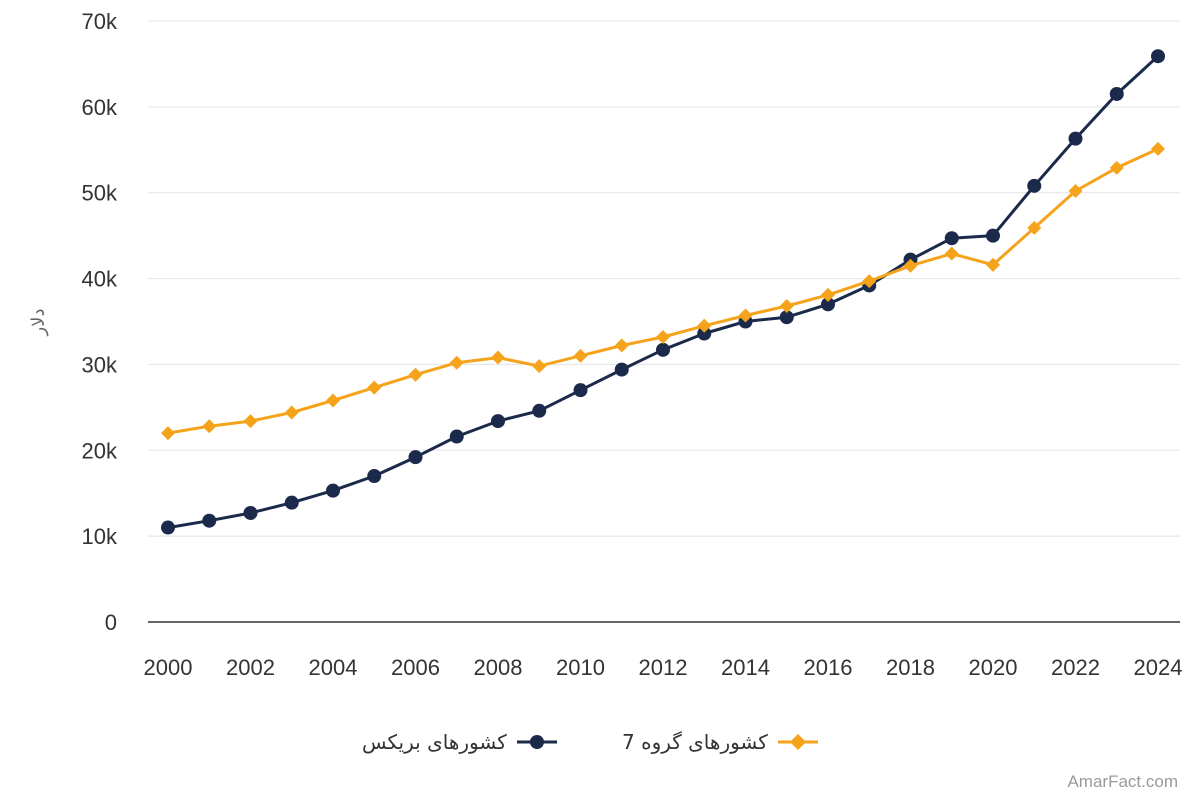  What do you see at coordinates (695, 742) in the screenshot?
I see `legend-label-g7: کشورهای گروه 7` at bounding box center [695, 742].